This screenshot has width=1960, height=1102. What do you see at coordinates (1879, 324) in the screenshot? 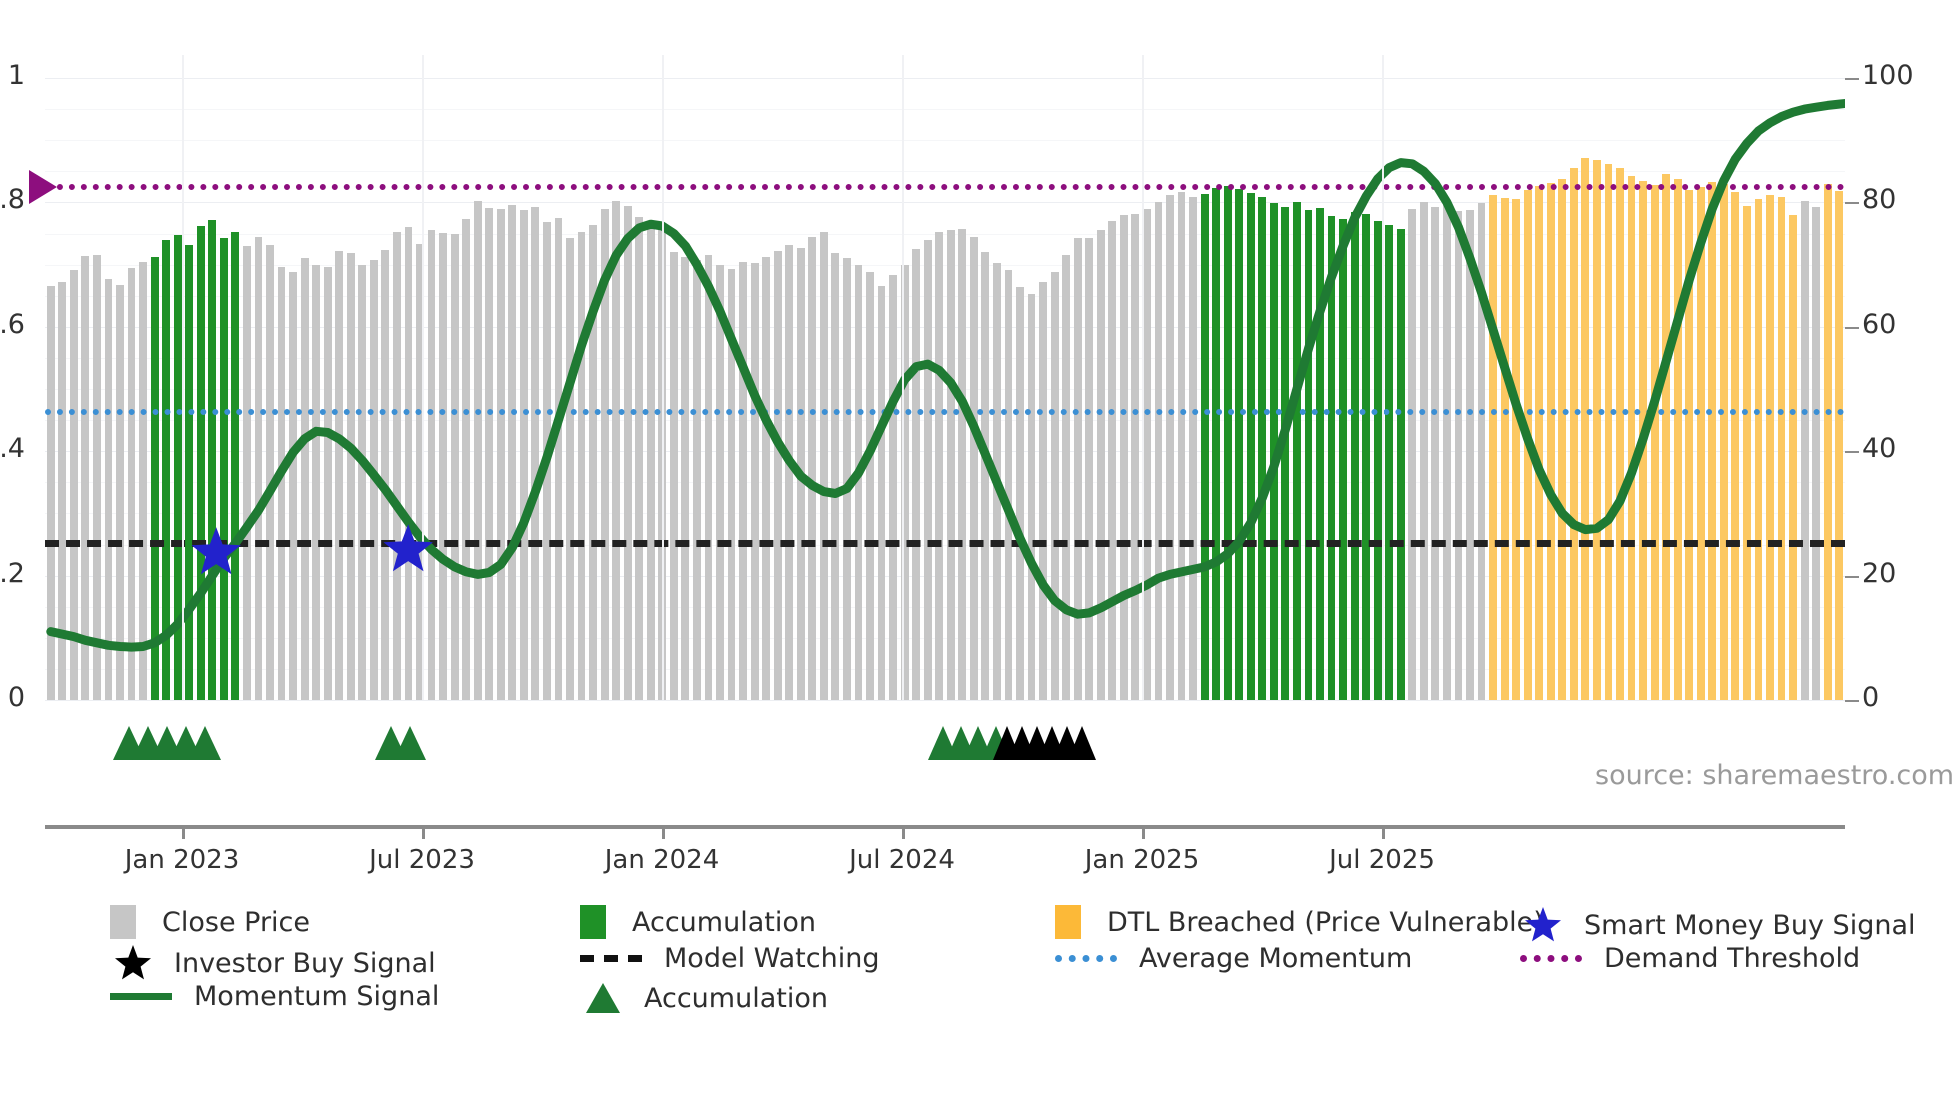
I see `right-axis-tick: 60` at bounding box center [1879, 324].